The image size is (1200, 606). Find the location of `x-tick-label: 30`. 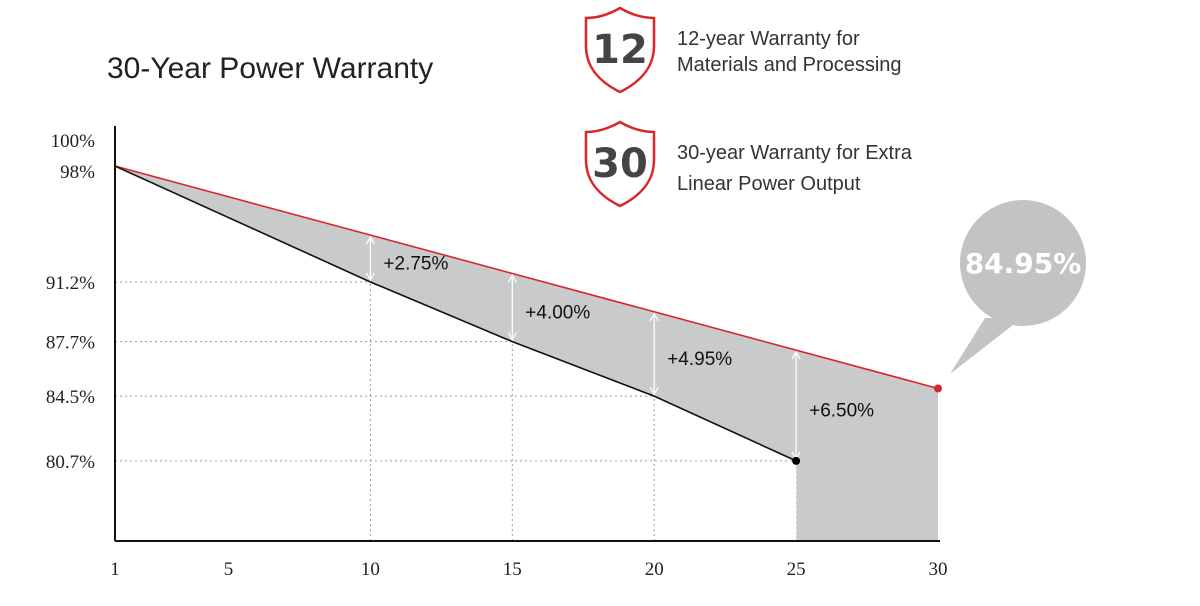

x-tick-label: 30 is located at coordinates (938, 569).